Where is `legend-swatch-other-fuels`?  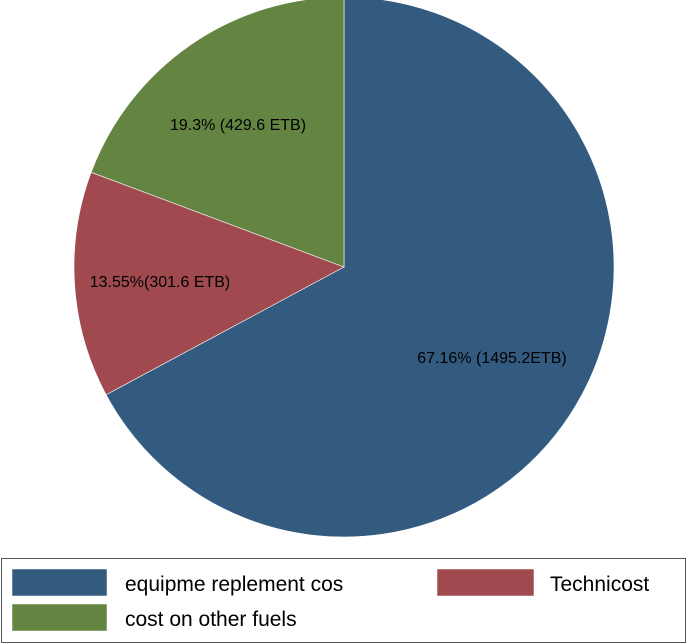 legend-swatch-other-fuels is located at coordinates (59, 617).